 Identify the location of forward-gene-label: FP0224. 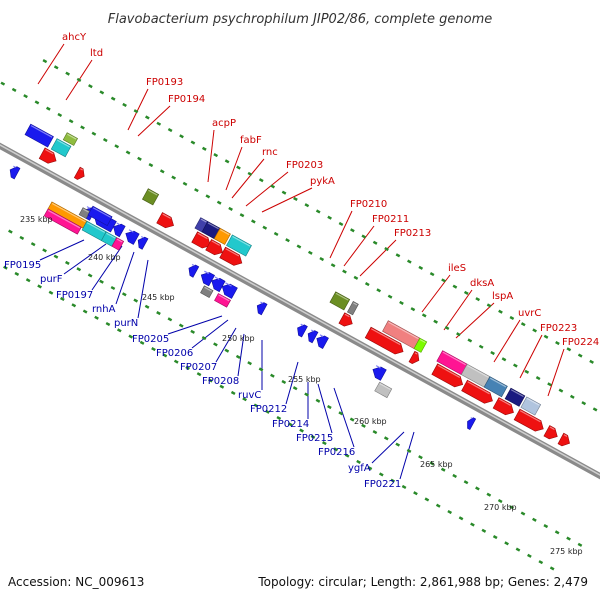
(580, 342).